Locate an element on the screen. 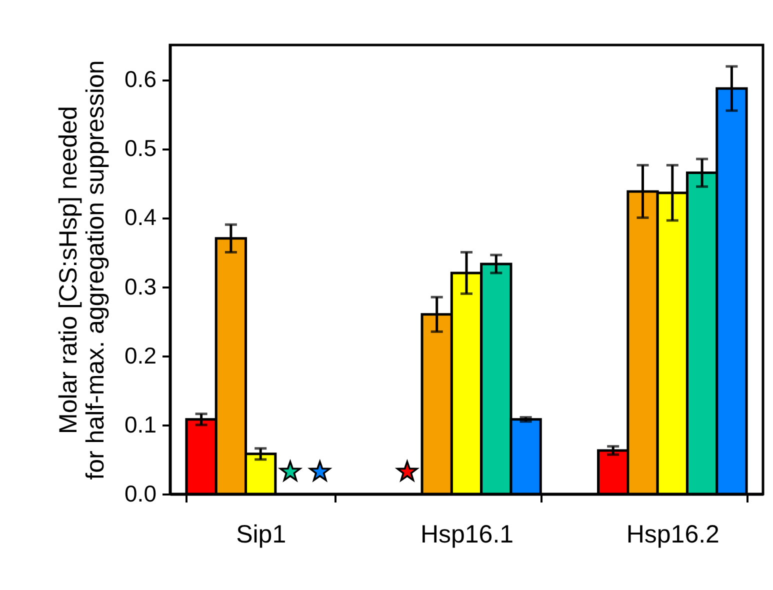 This screenshot has height=590, width=773. x-tick-label: Hsp16.1 is located at coordinates (467, 534).